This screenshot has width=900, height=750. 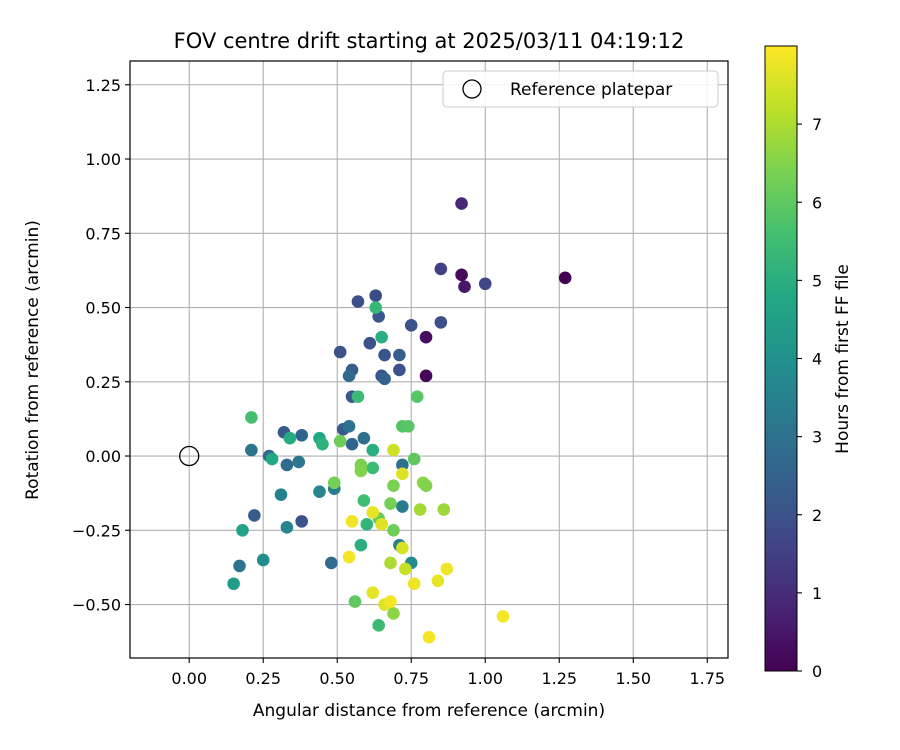 I want to click on y-tick-label: 0.00, so click(x=103, y=456).